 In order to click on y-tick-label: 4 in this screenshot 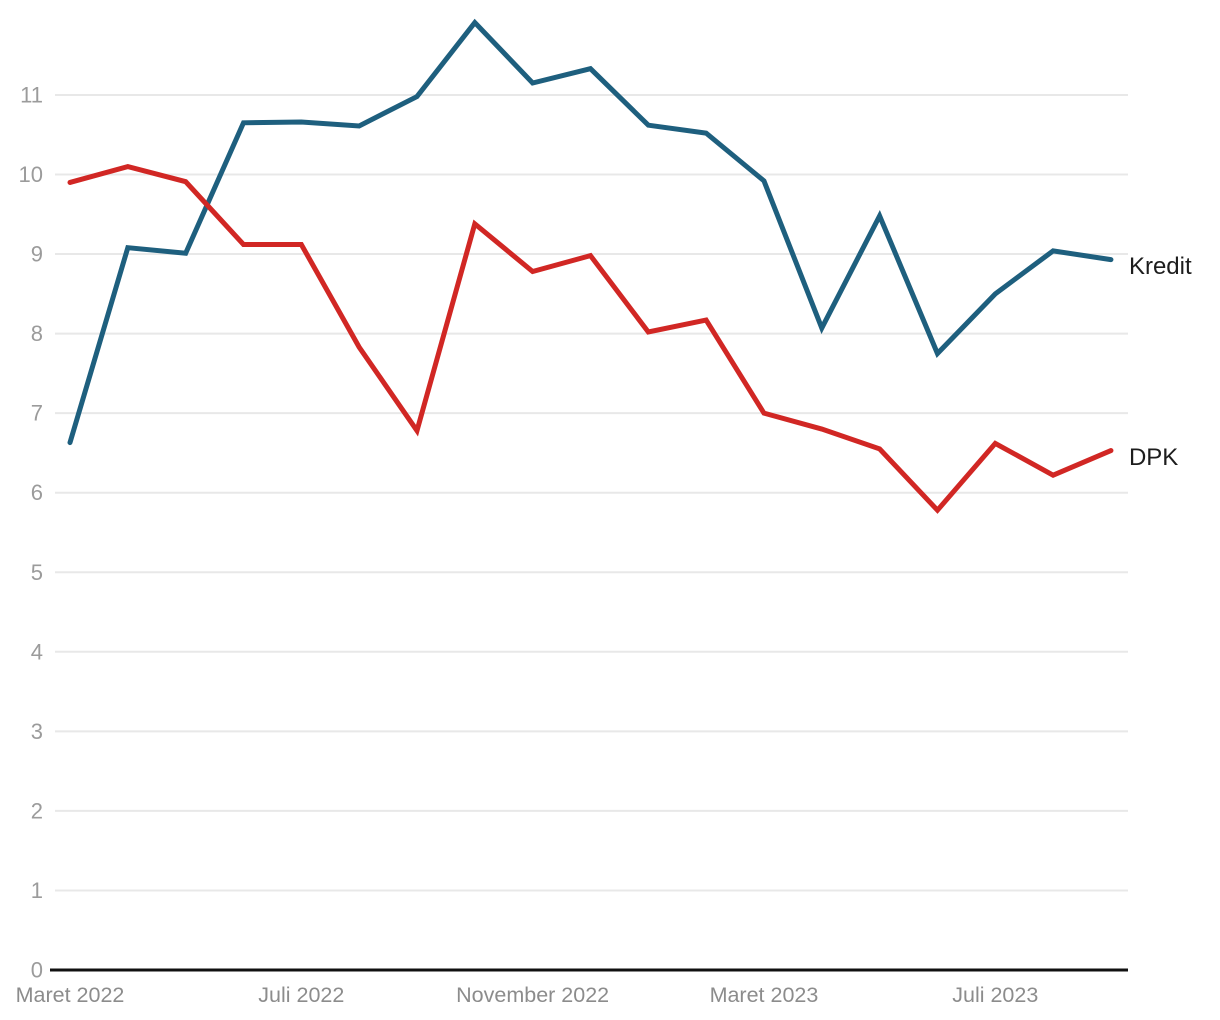, I will do `click(37, 651)`.